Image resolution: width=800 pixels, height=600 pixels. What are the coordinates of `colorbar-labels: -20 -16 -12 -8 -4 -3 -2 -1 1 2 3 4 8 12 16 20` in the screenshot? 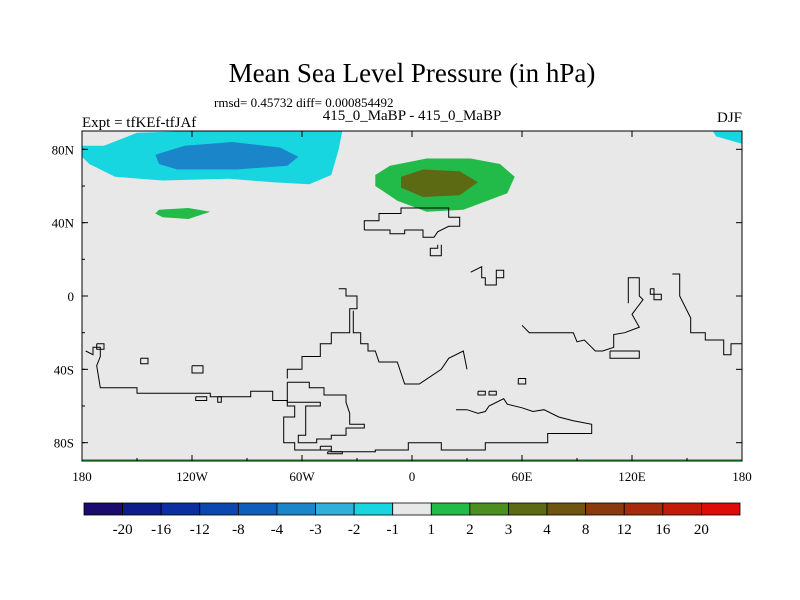 It's located at (411, 530).